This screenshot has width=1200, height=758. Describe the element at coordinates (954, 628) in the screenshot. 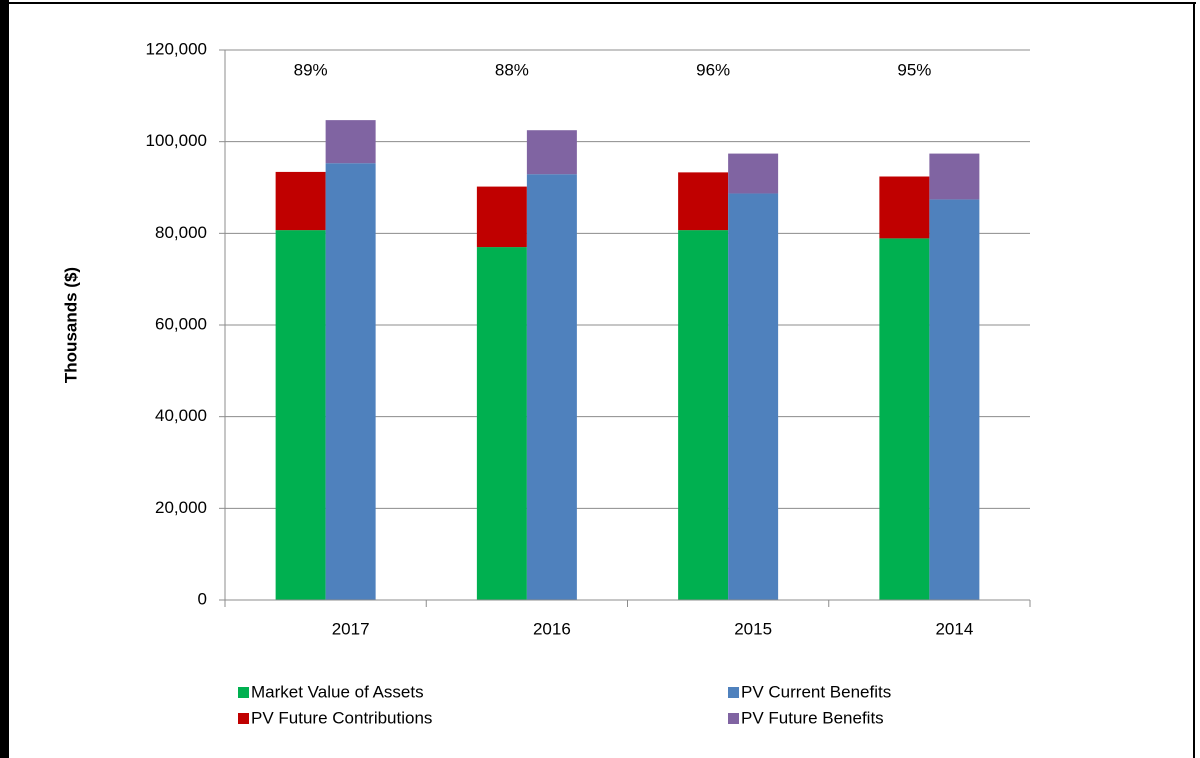

I see `x-tick-label: 2014` at that location.